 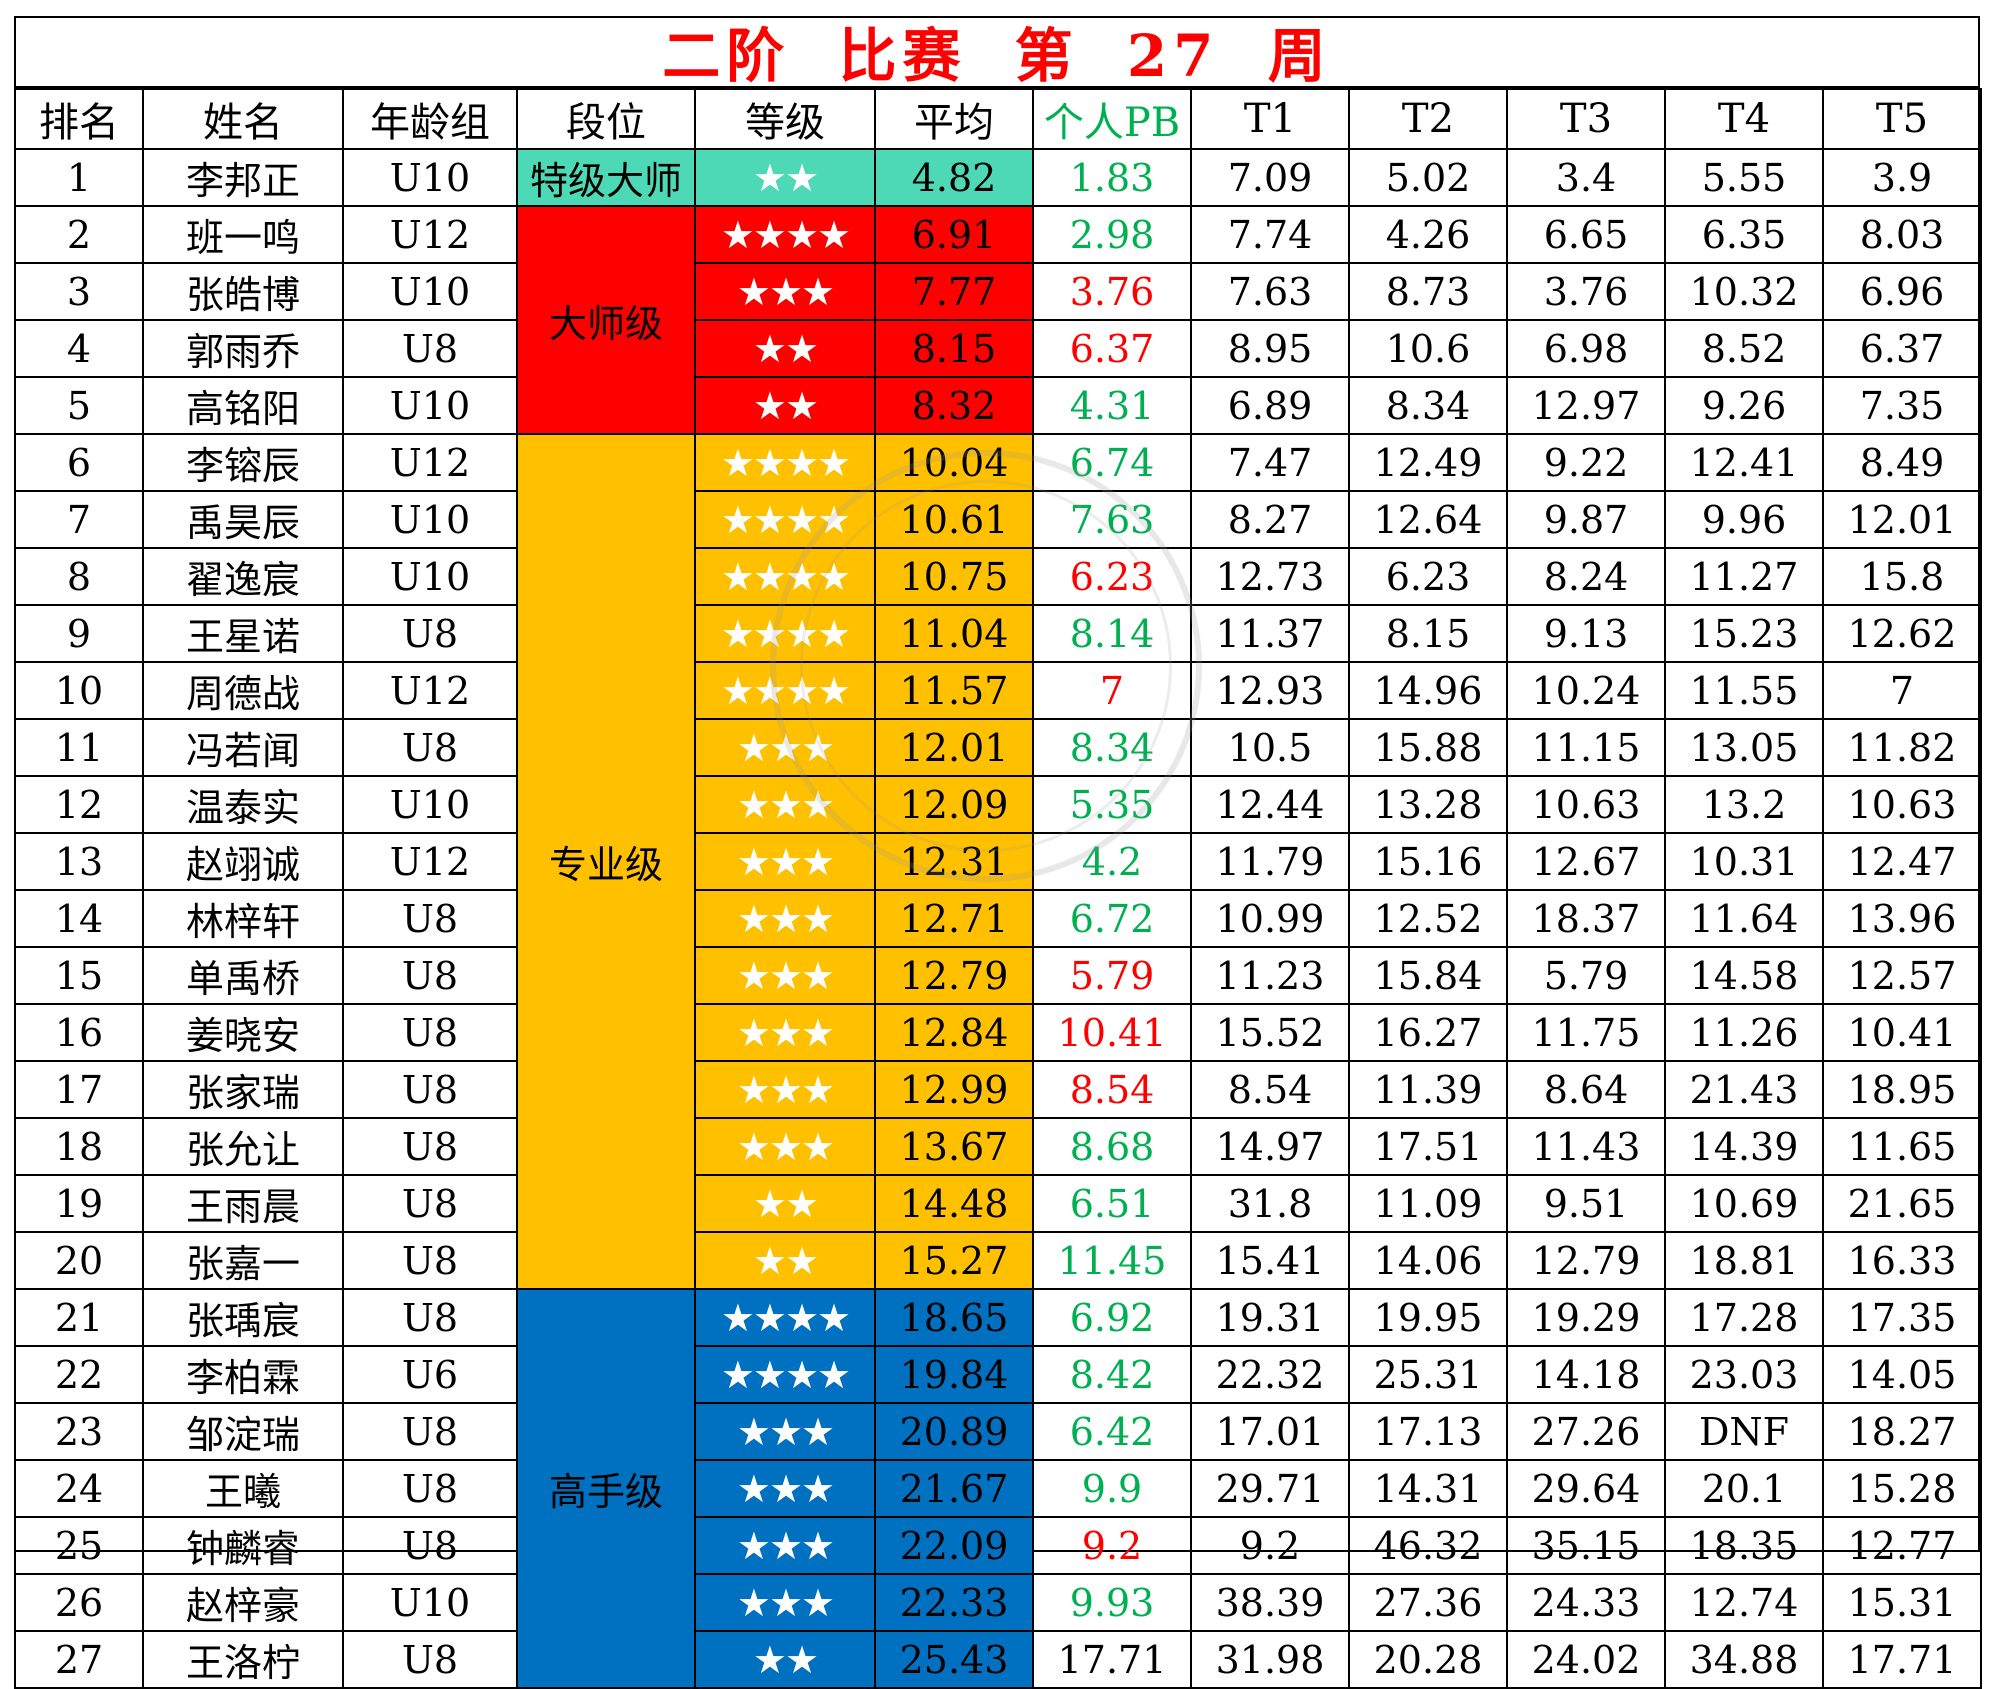 What do you see at coordinates (1112, 690) in the screenshot?
I see `personal-pb-cell: 7` at bounding box center [1112, 690].